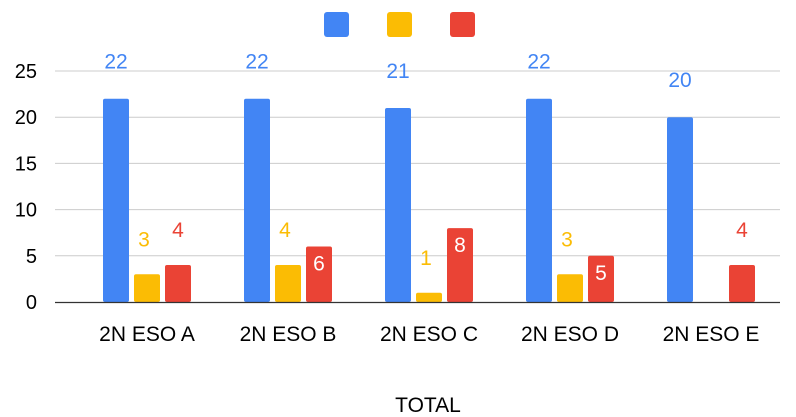 The width and height of the screenshot is (796, 417). What do you see at coordinates (460, 245) in the screenshot?
I see `data-label-series3-2: 8` at bounding box center [460, 245].